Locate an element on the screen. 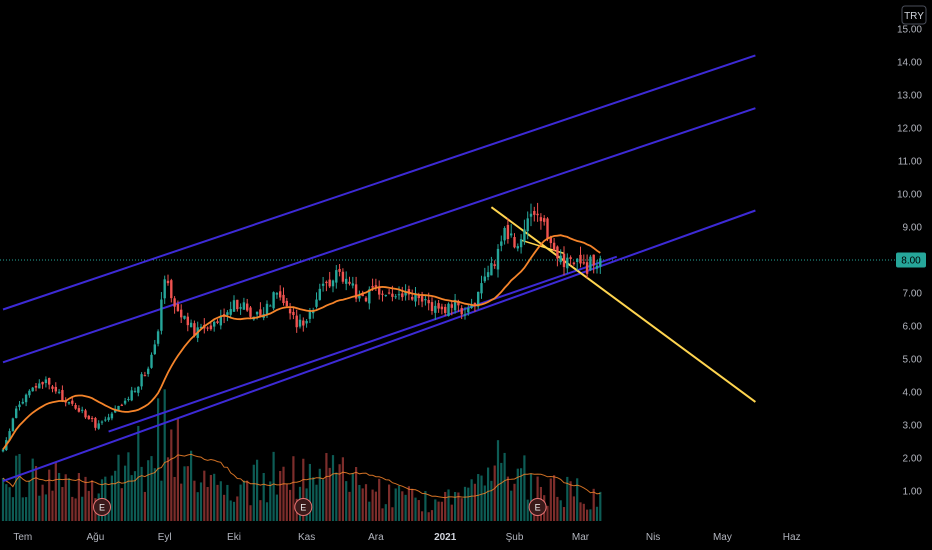 Image resolution: width=932 pixels, height=550 pixels. earnings-marker-label: E is located at coordinates (102, 508).